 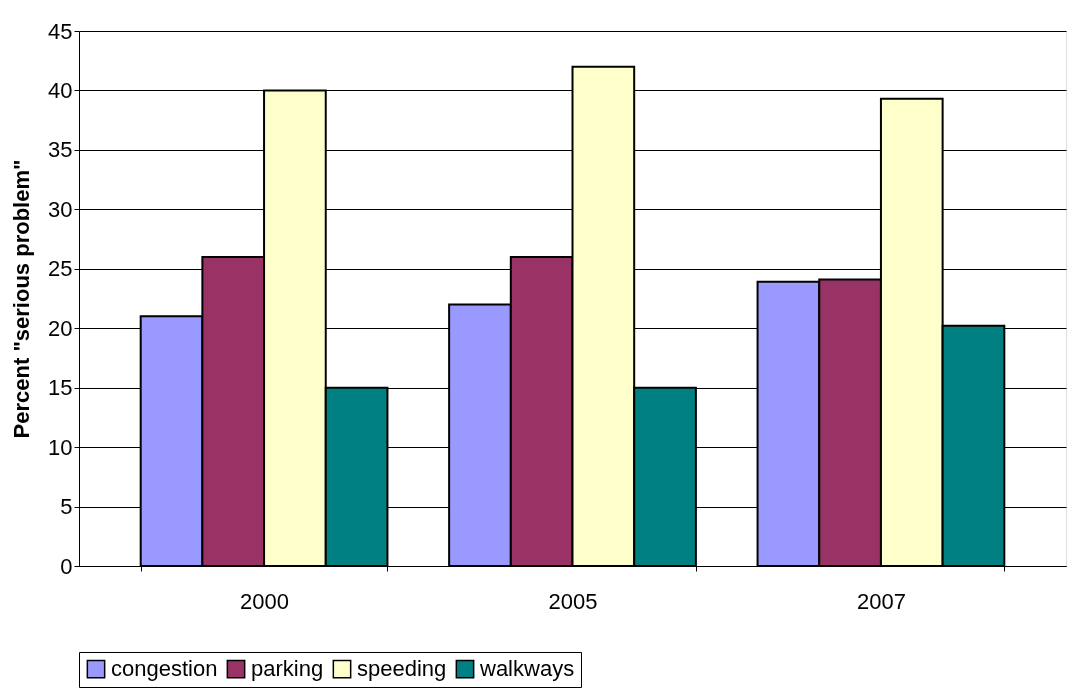 I want to click on y-tick-label: 15, so click(x=60, y=388).